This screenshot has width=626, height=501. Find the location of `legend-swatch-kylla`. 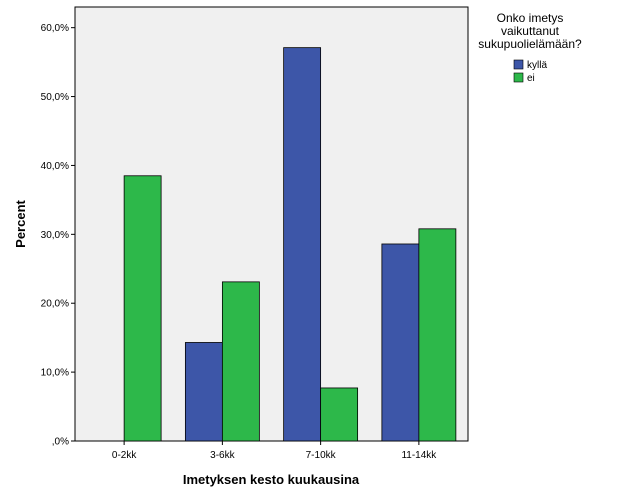

legend-swatch-kylla is located at coordinates (518, 64).